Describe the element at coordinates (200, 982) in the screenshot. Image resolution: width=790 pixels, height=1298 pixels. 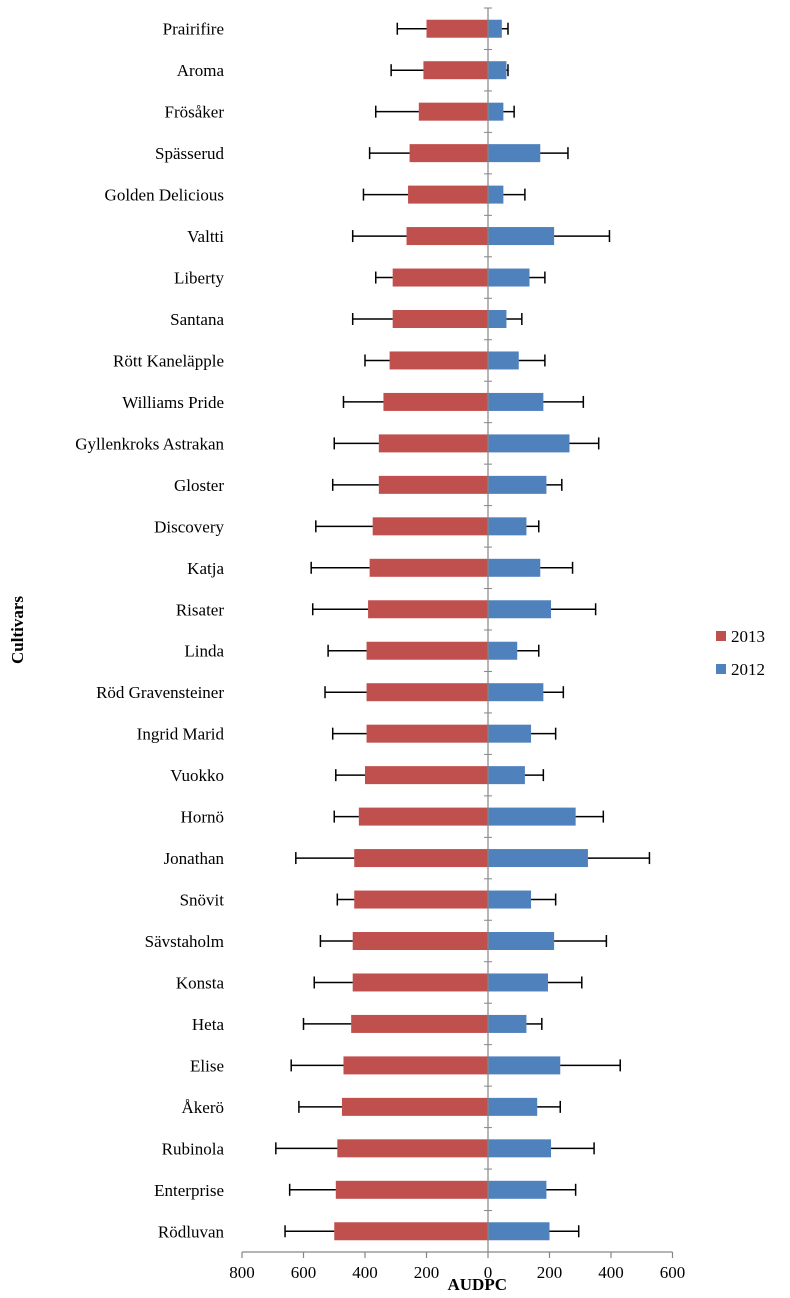
I see `category-label: Konsta` at that location.